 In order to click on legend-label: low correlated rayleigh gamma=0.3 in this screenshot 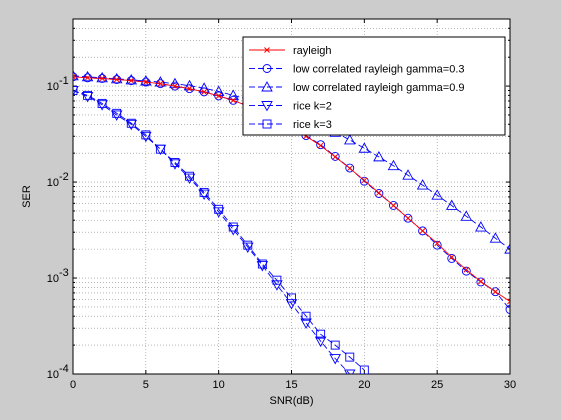, I will do `click(379, 70)`.